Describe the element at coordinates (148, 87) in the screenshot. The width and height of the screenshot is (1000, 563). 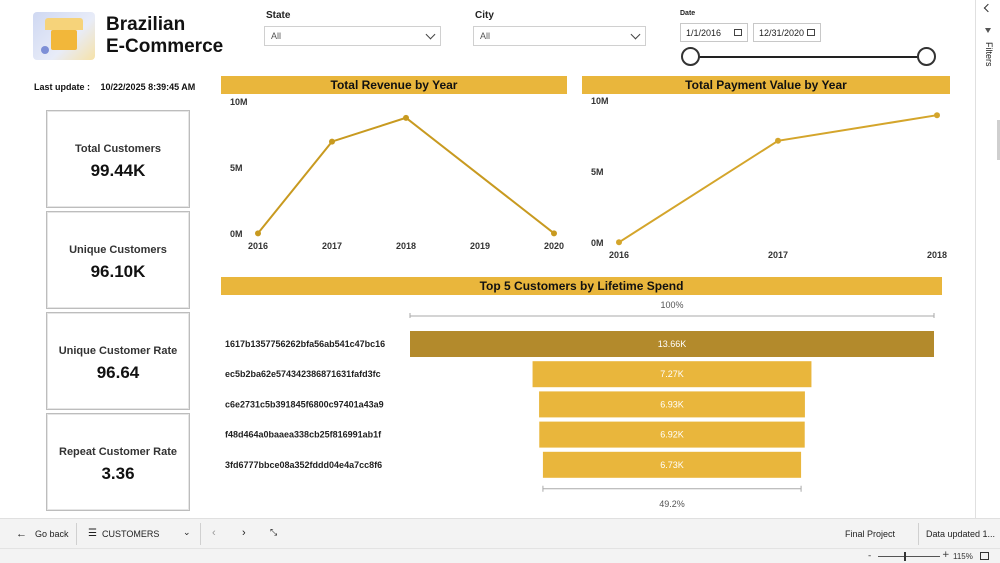
I see `last-update-value: 10/22/2025 8:39:45 AM` at that location.